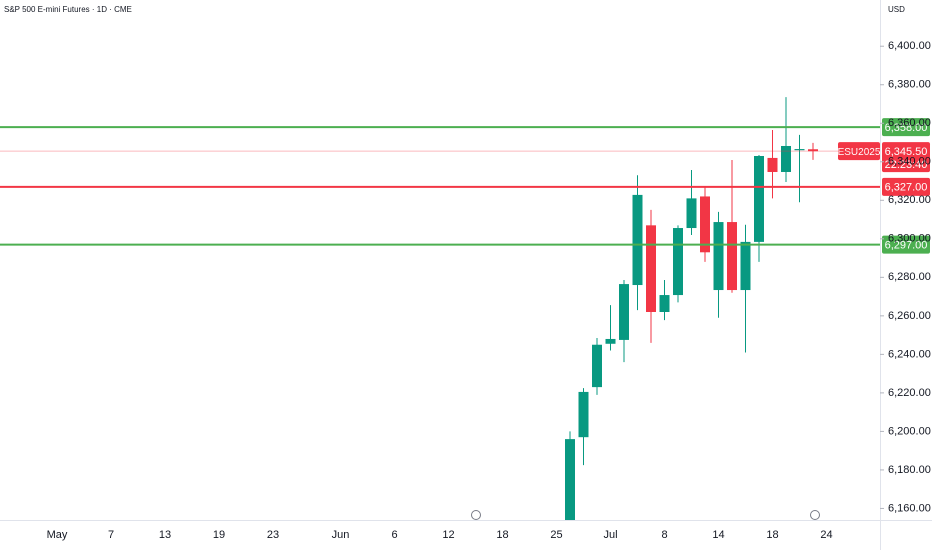  What do you see at coordinates (909, 46) in the screenshot?
I see `y-tick-label: 6,400.00` at bounding box center [909, 46].